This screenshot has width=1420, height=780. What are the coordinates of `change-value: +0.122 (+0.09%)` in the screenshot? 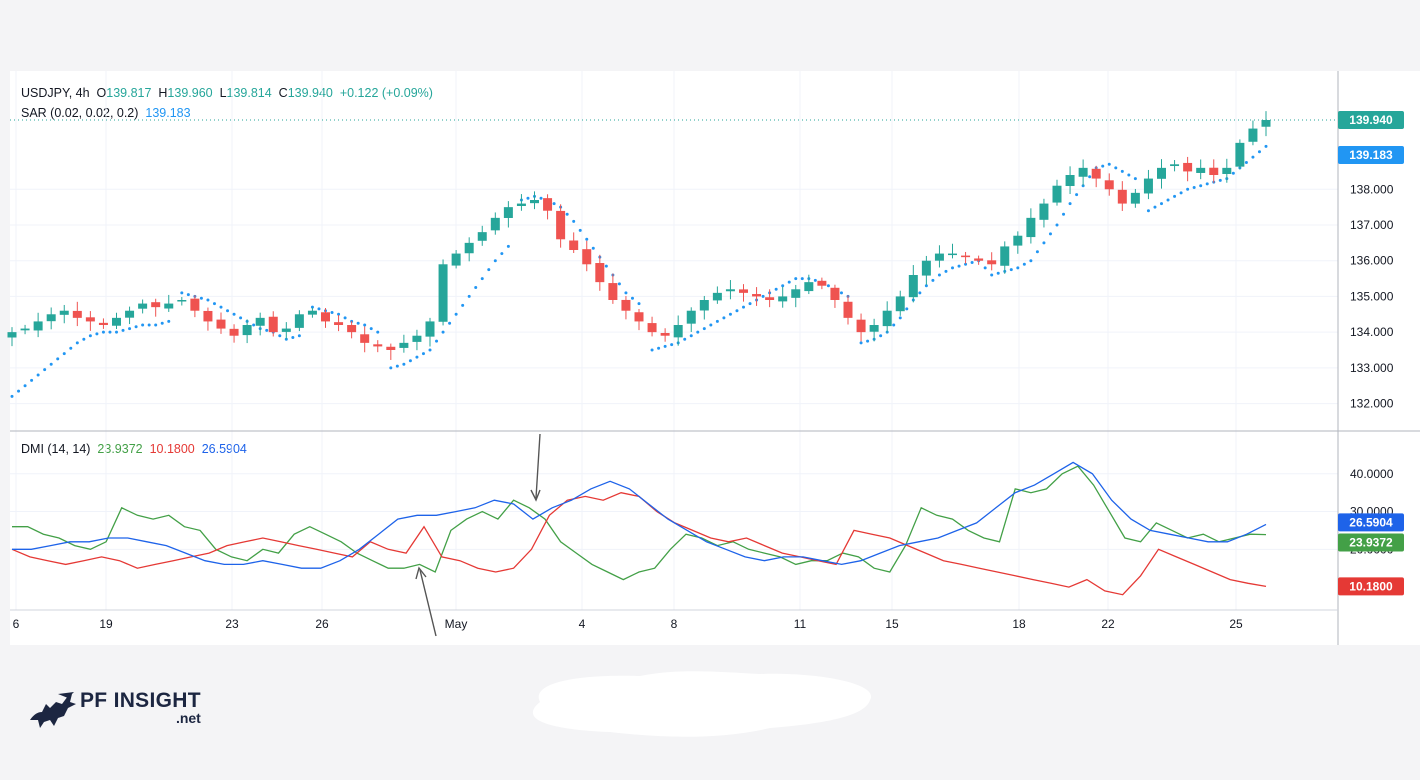 It's located at (386, 93).